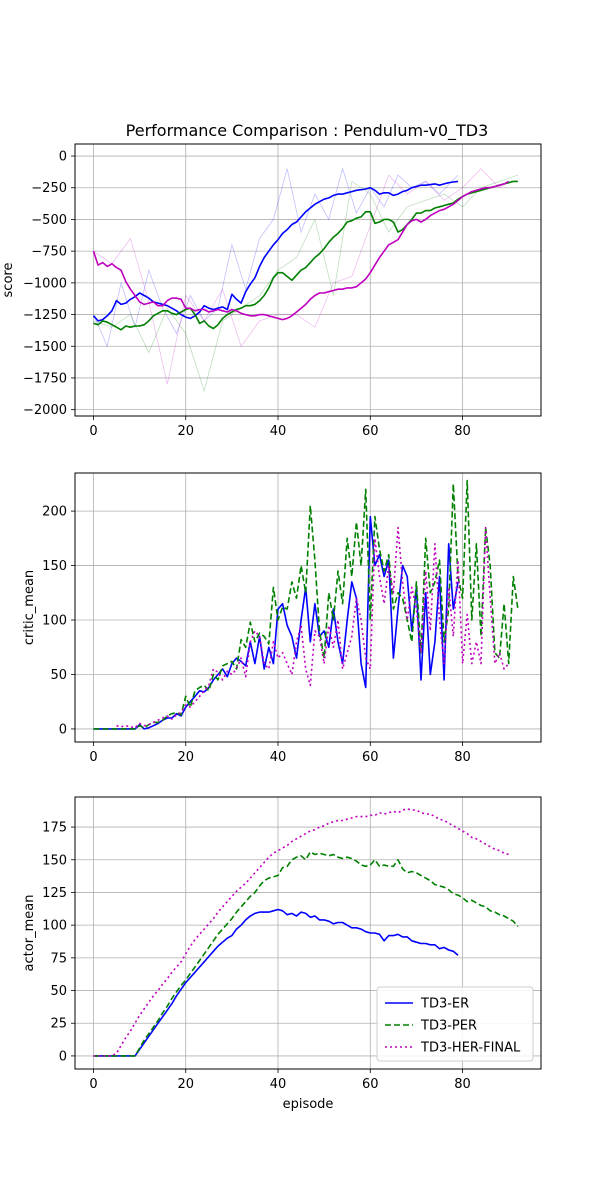  I want to click on y-tick-label: 75, so click(58, 958).